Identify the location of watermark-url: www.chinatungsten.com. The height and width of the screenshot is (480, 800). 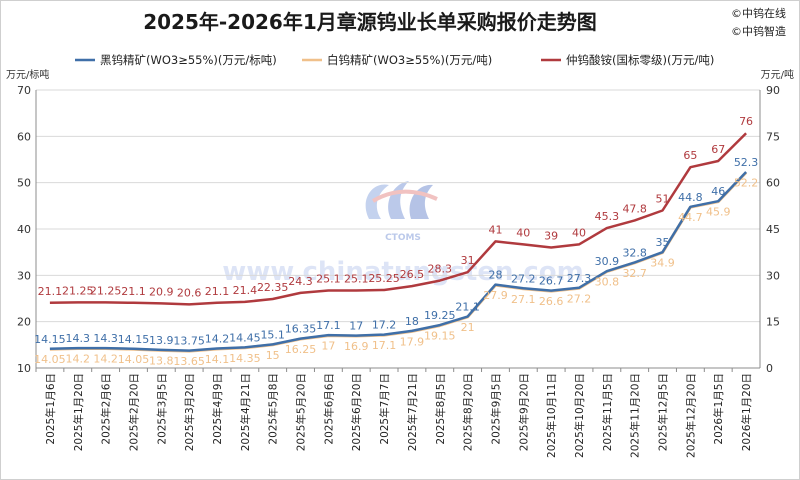
(403, 272).